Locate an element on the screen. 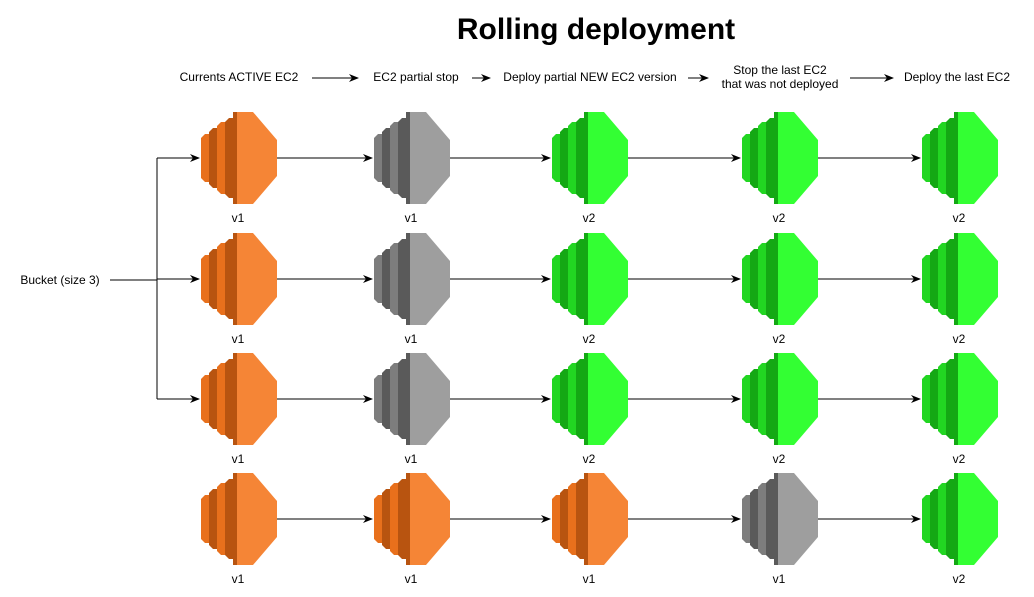  stage-label-line: EC2 partial stop is located at coordinates (416, 77).